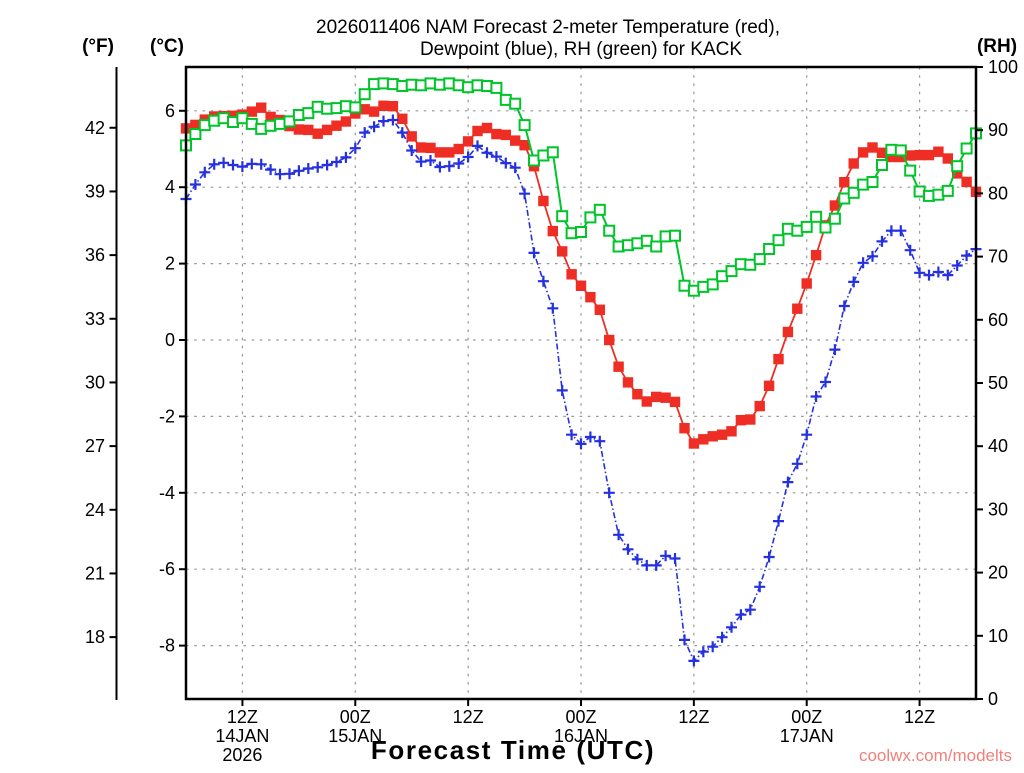 This screenshot has height=773, width=1024. What do you see at coordinates (1003, 67) in the screenshot?
I see `rh-tick-label: 100` at bounding box center [1003, 67].